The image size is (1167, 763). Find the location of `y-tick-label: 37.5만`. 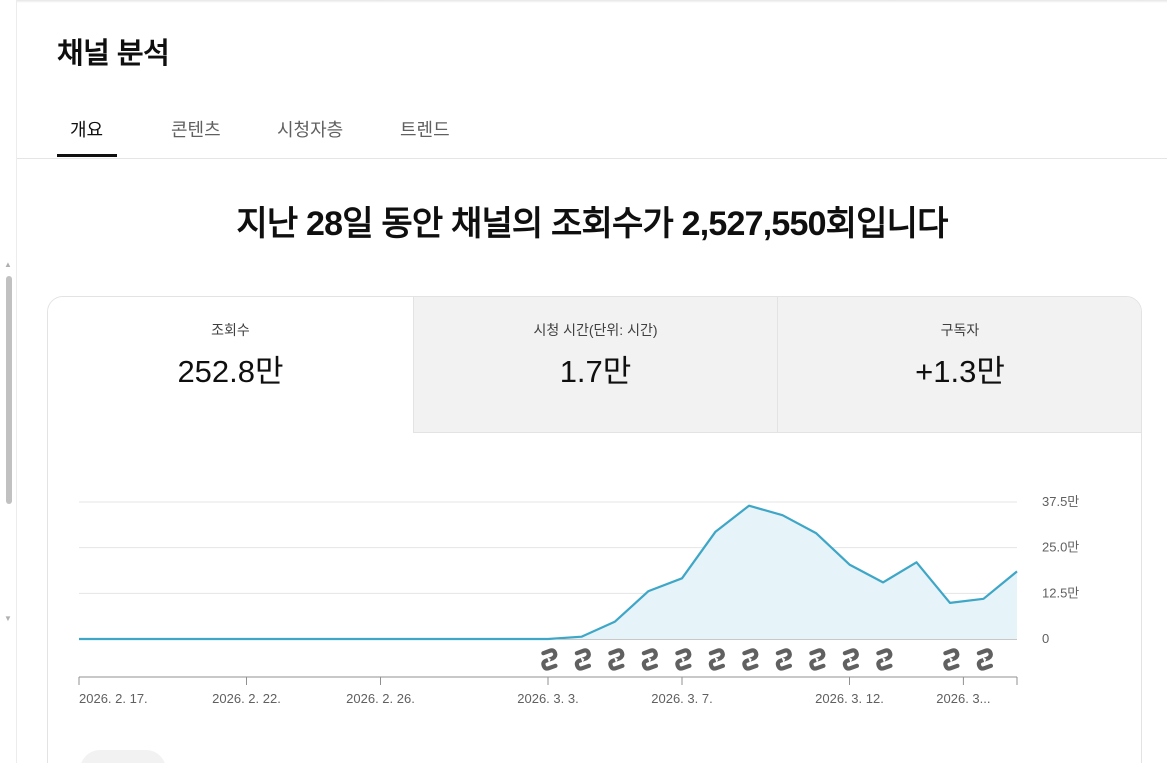

y-tick-label: 37.5만 is located at coordinates (1060, 501).